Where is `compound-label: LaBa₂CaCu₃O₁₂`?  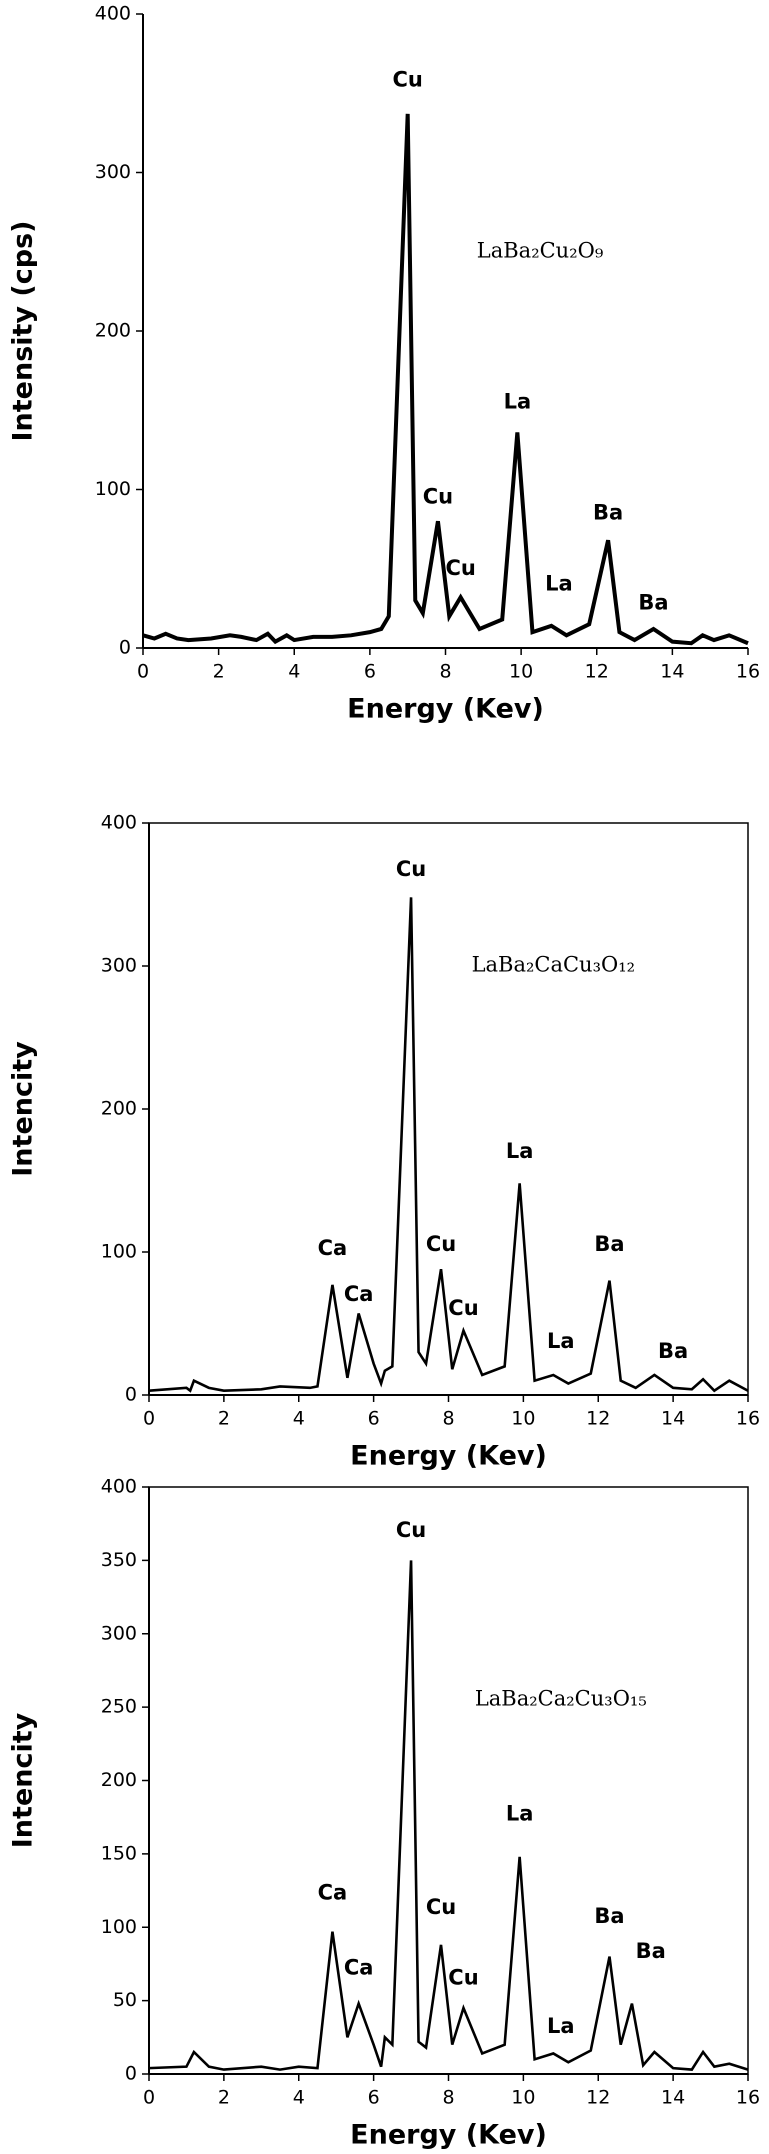
compound-label: LaBa₂CaCu₃O₁₂ is located at coordinates (554, 965).